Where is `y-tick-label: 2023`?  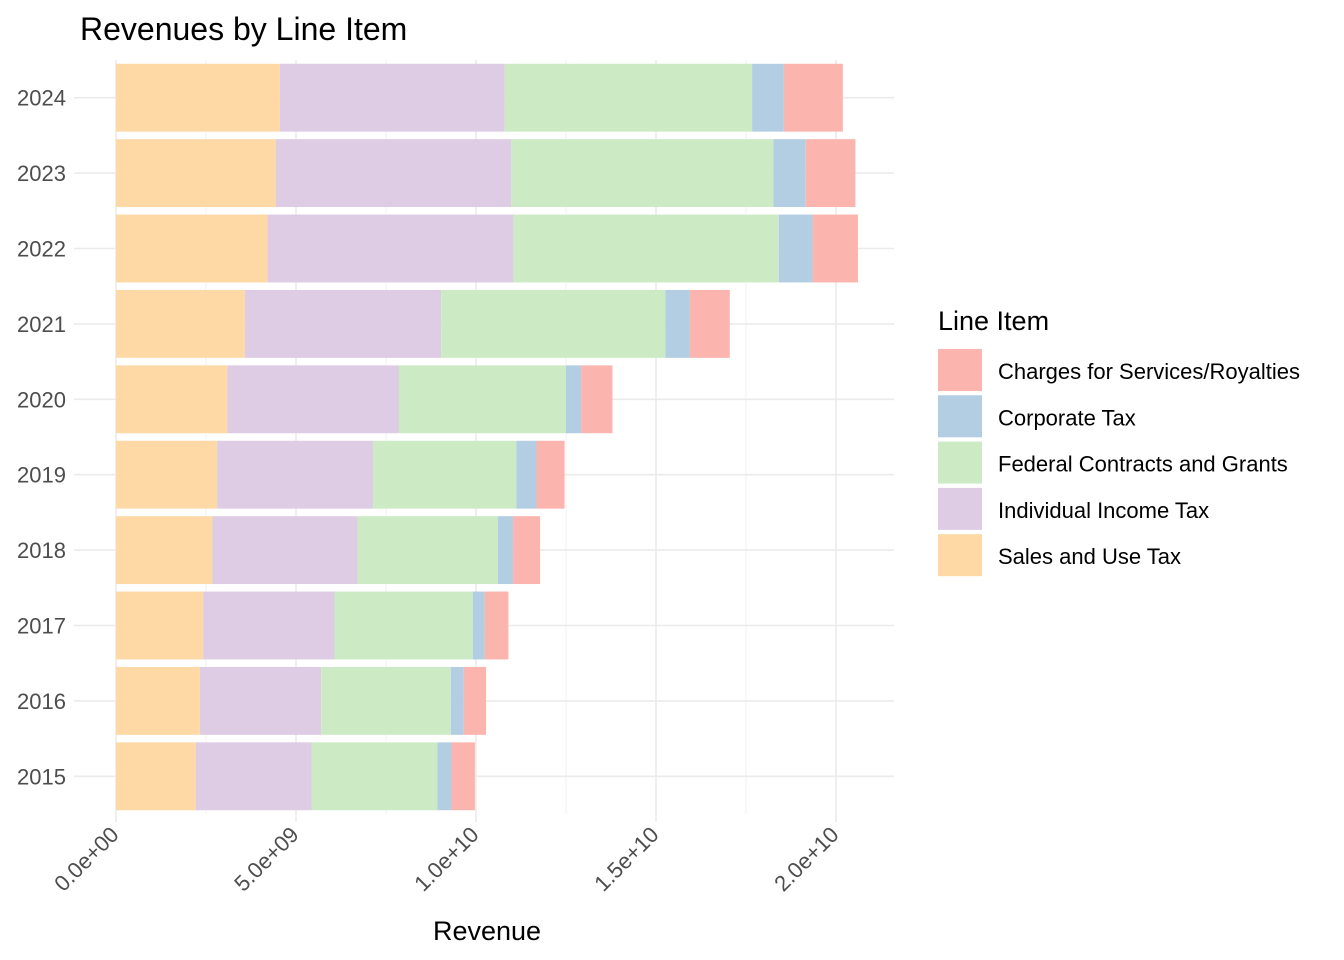
y-tick-label: 2023 is located at coordinates (41, 173).